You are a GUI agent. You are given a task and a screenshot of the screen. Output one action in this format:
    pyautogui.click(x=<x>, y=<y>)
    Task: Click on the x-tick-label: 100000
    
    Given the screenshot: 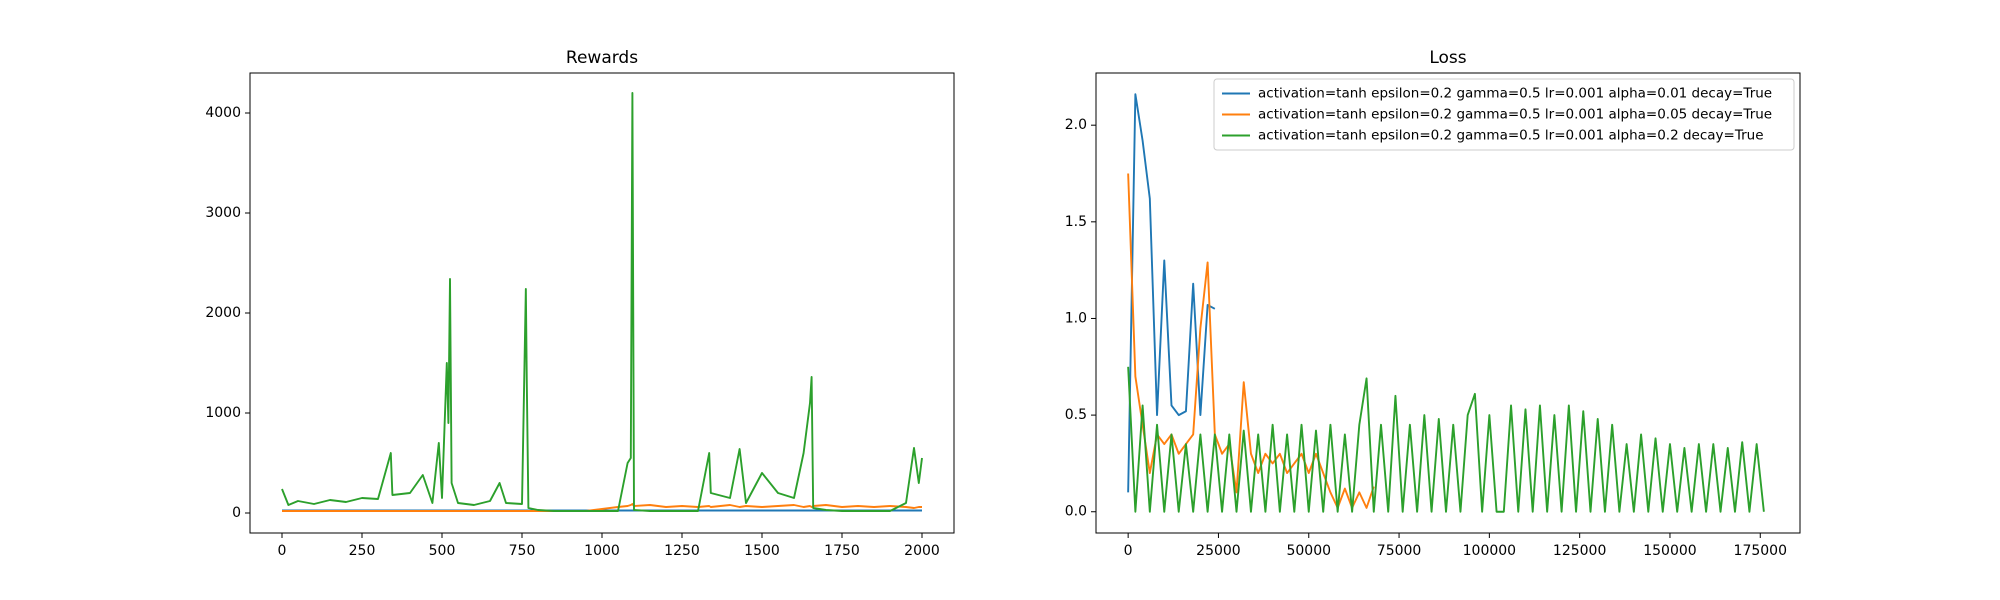 What is the action you would take?
    pyautogui.click(x=1489, y=551)
    